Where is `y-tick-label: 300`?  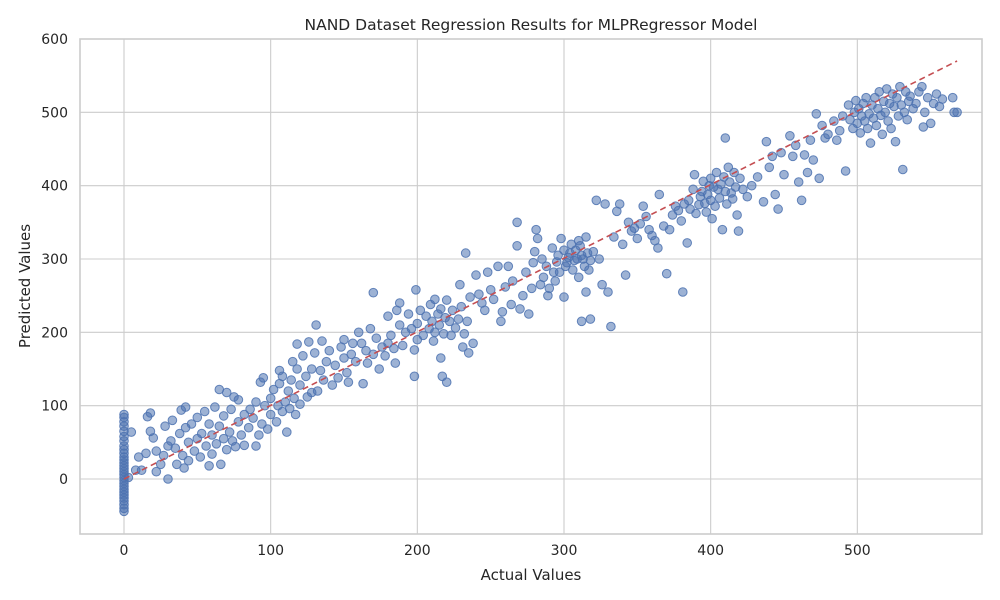 y-tick-label: 300 is located at coordinates (54, 260).